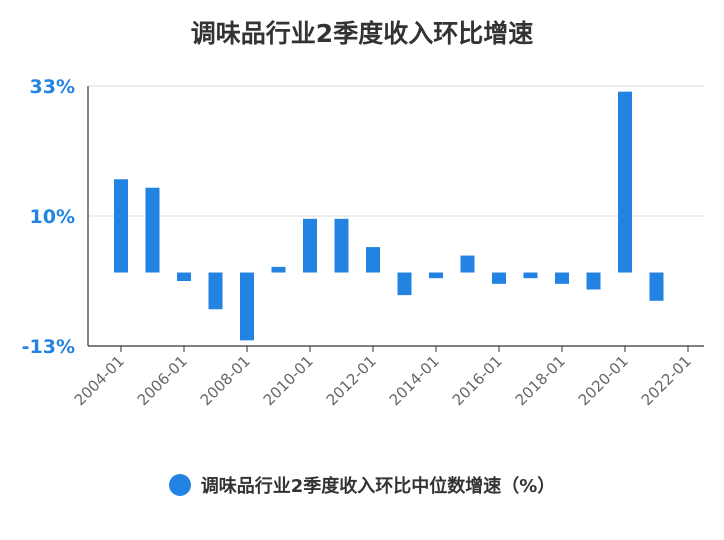  What do you see at coordinates (162, 380) in the screenshot?
I see `x-tick-label: 2006-01` at bounding box center [162, 380].